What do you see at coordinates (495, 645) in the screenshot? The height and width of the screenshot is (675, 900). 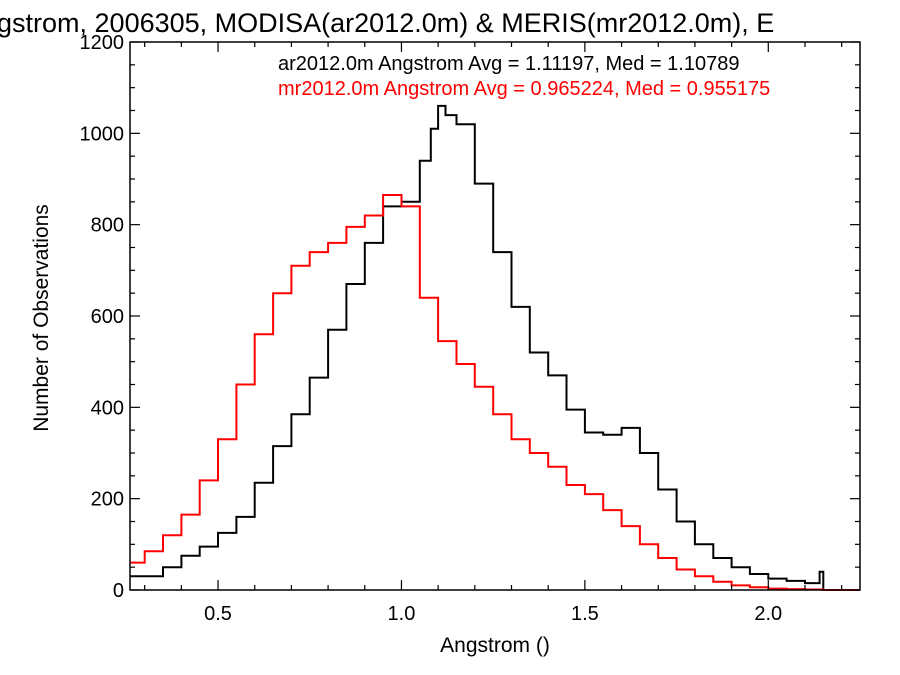 I see `x-axis-label: Angstrom ()` at bounding box center [495, 645].